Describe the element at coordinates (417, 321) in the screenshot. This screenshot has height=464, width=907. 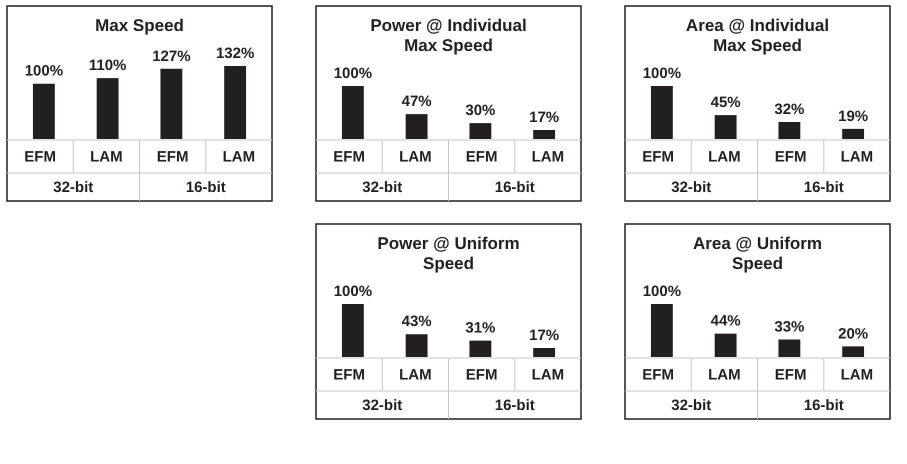
I see `data-label: 43%` at that location.